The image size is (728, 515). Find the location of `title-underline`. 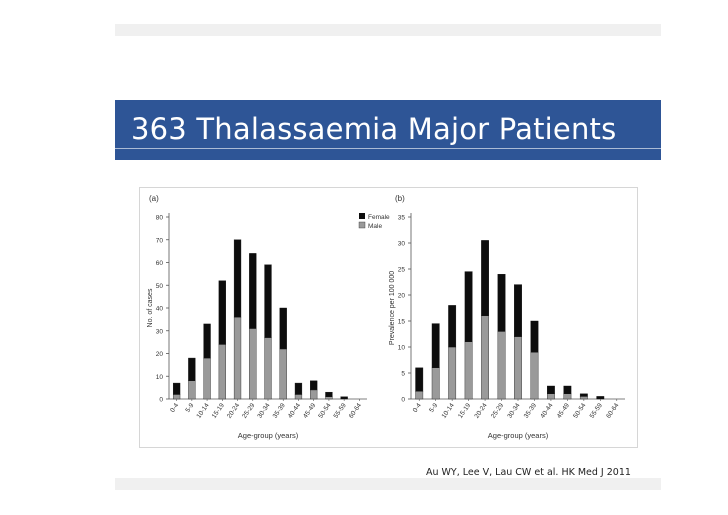

title-underline is located at coordinates (388, 148).